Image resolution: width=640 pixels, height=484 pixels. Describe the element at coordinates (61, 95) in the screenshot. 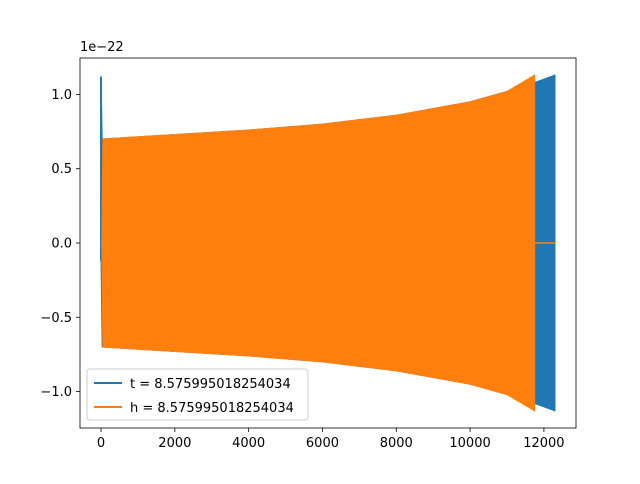

I see `y-tick-label: 1.0` at that location.